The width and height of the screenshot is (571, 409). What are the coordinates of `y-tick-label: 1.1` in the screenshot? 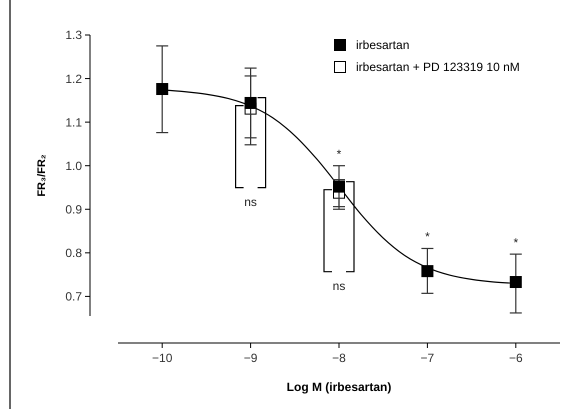 It's located at (73, 122).